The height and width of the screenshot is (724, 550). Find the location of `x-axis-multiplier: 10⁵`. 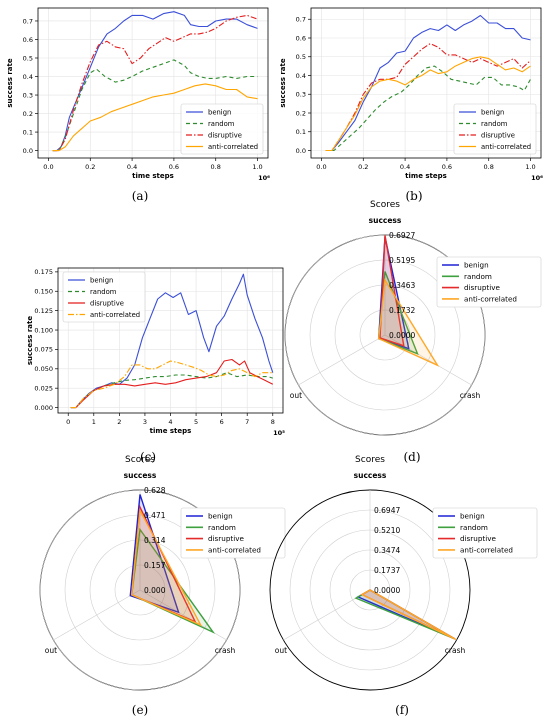

x-axis-multiplier: 10⁵ is located at coordinates (279, 433).